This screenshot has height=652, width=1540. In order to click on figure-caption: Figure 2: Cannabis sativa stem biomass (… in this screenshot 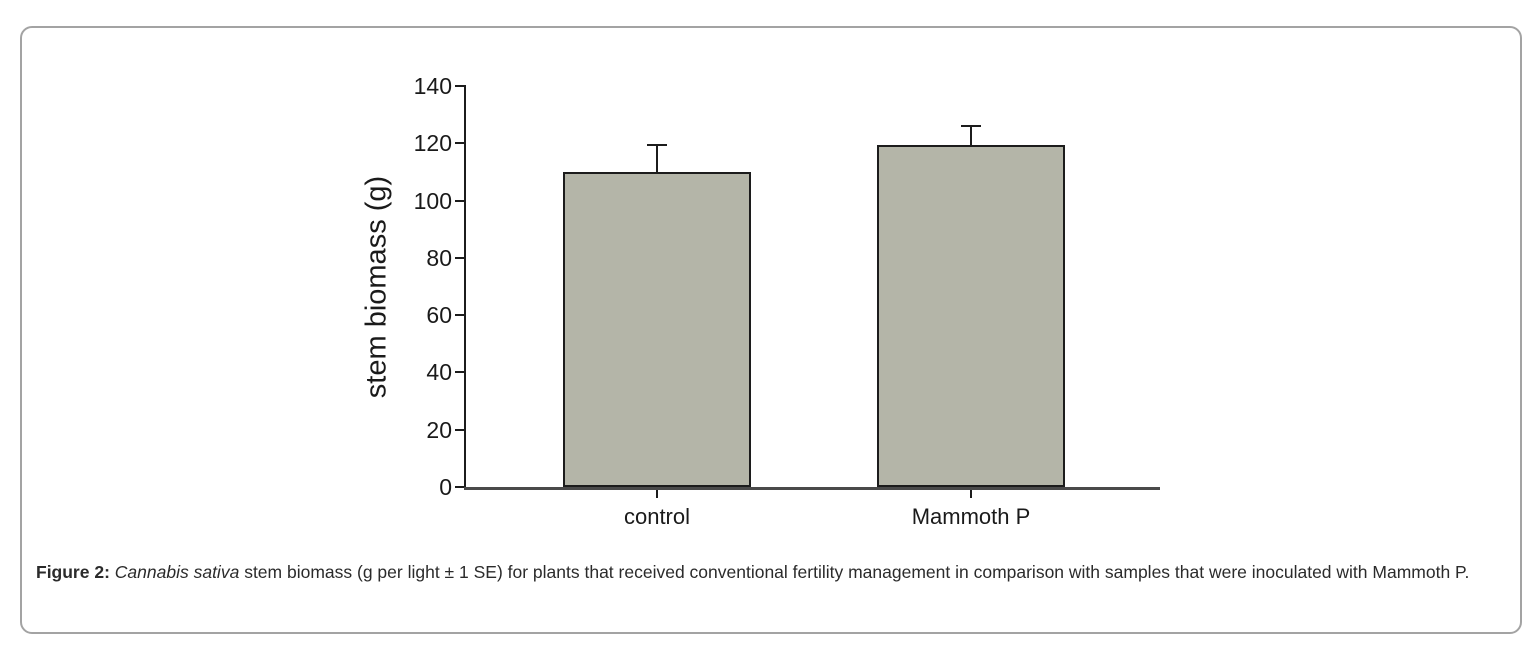, I will do `click(756, 572)`.